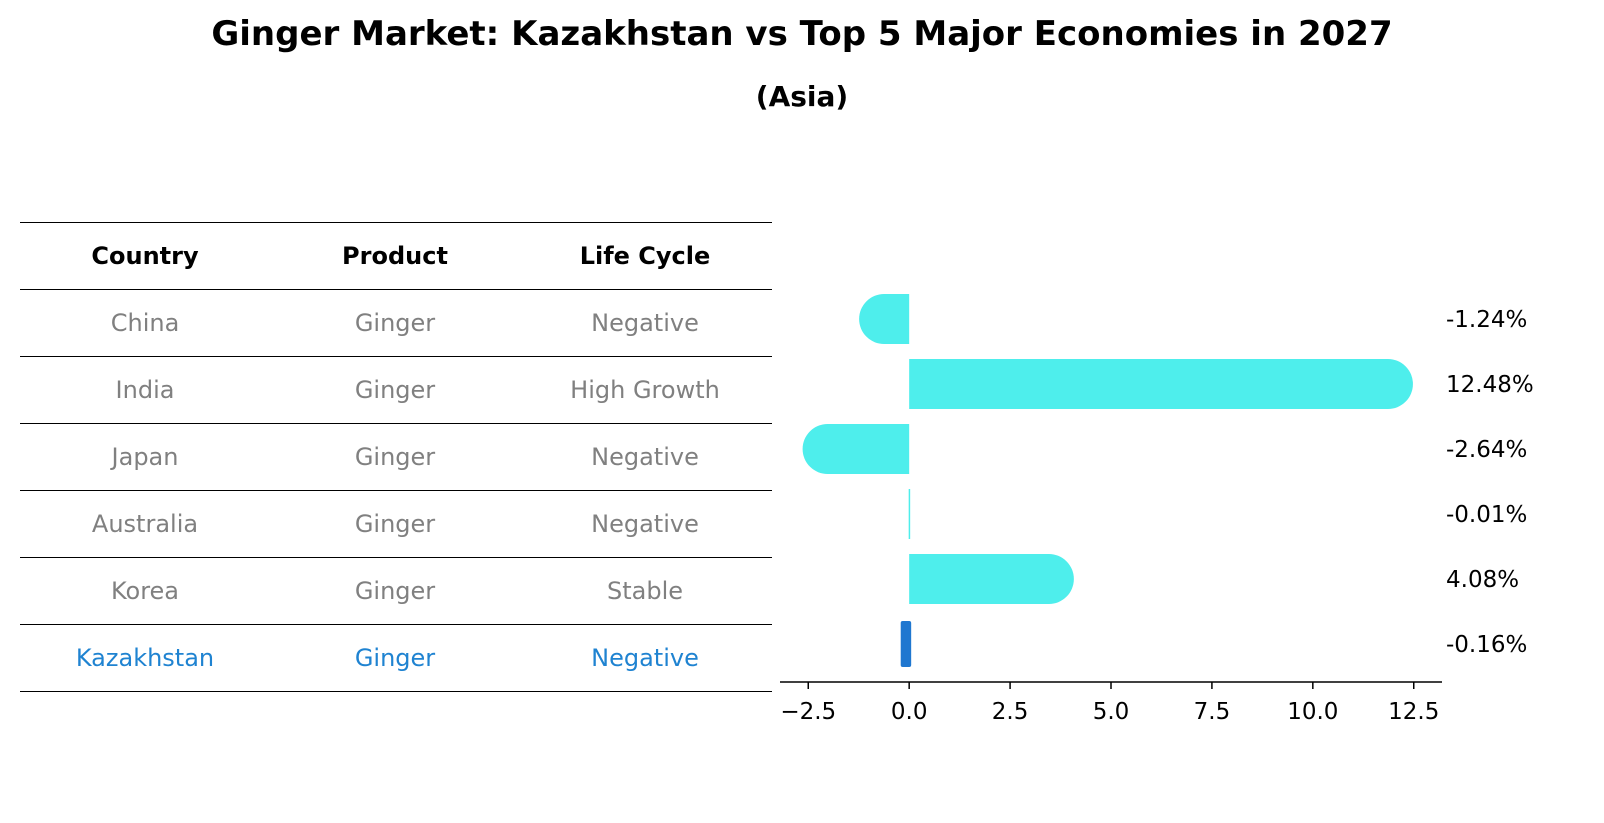 Image resolution: width=1604 pixels, height=823 pixels. What do you see at coordinates (856, 449) in the screenshot?
I see `bar-japan` at bounding box center [856, 449].